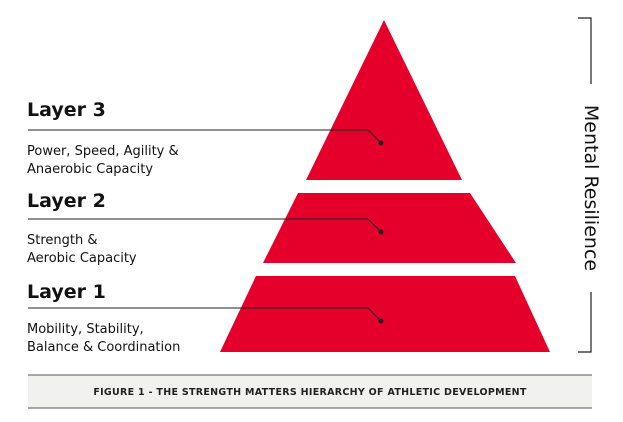 Image resolution: width=623 pixels, height=422 pixels. What do you see at coordinates (585, 322) in the screenshot?
I see `bracket-bottom` at bounding box center [585, 322].